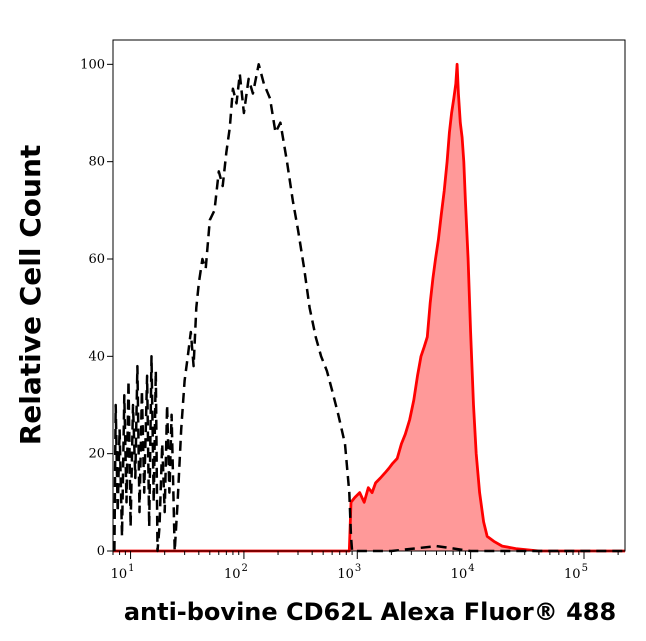  Describe the element at coordinates (96, 259) in the screenshot. I see `y-tick-label: 60` at that location.